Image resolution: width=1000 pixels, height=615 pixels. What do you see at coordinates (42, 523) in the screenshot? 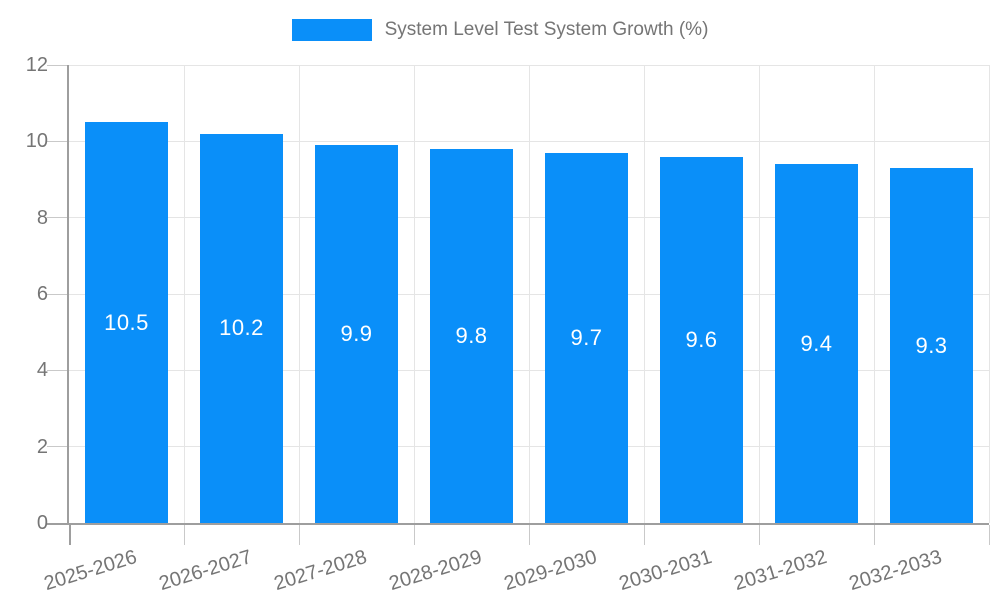
I see `y-tick-label: 0` at bounding box center [42, 523].